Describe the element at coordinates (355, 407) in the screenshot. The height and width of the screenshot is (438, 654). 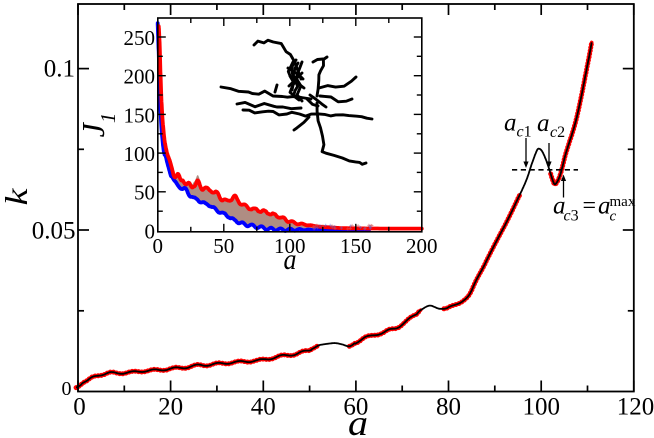
I see `svg-text: 60` at that location.